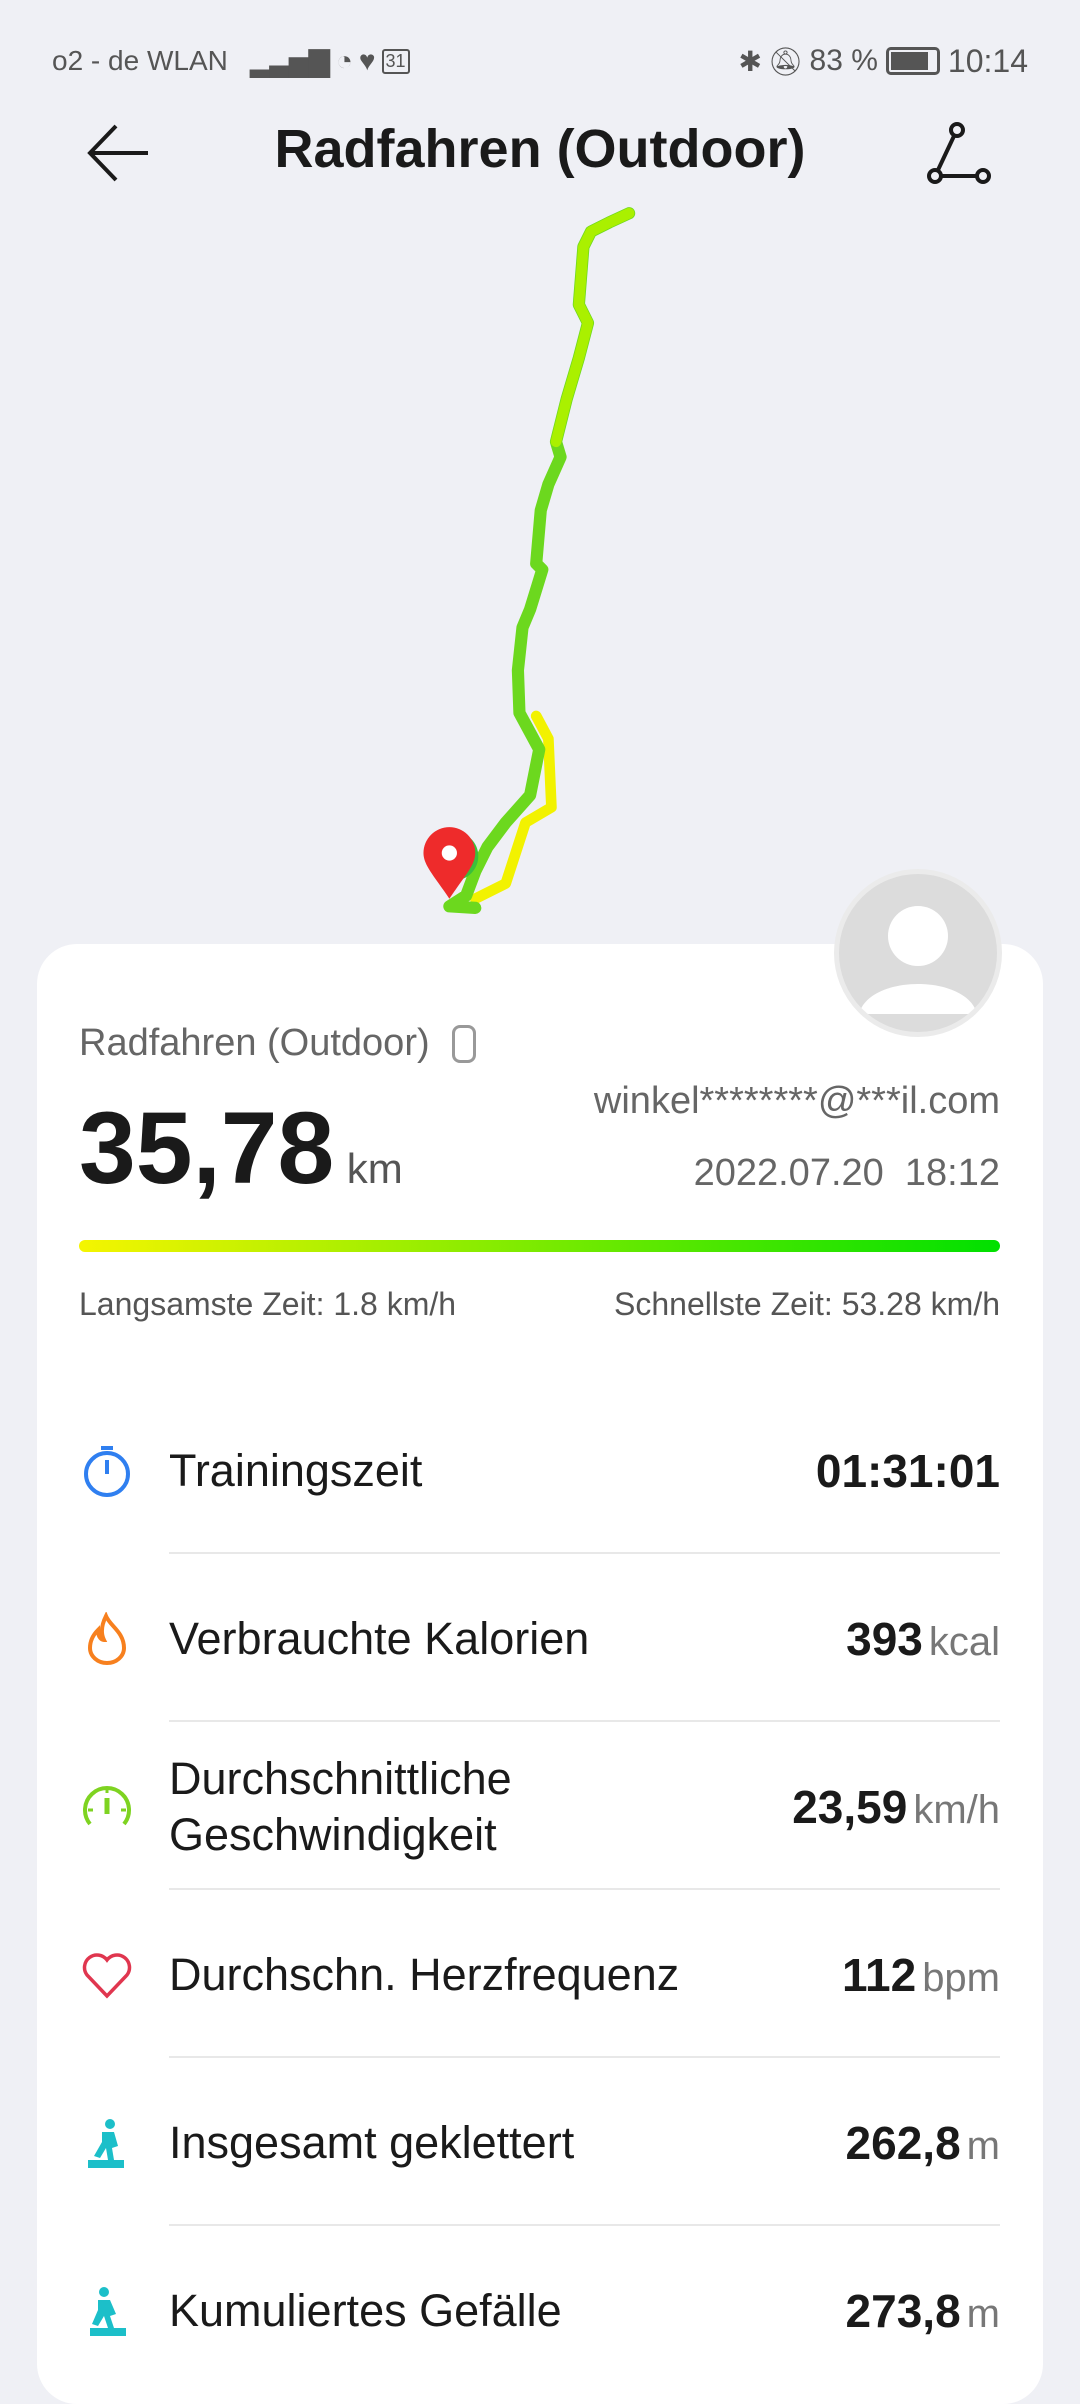 Image resolution: width=1080 pixels, height=2404 pixels. What do you see at coordinates (395, 61) in the screenshot?
I see `calendar-icon: 31` at bounding box center [395, 61].